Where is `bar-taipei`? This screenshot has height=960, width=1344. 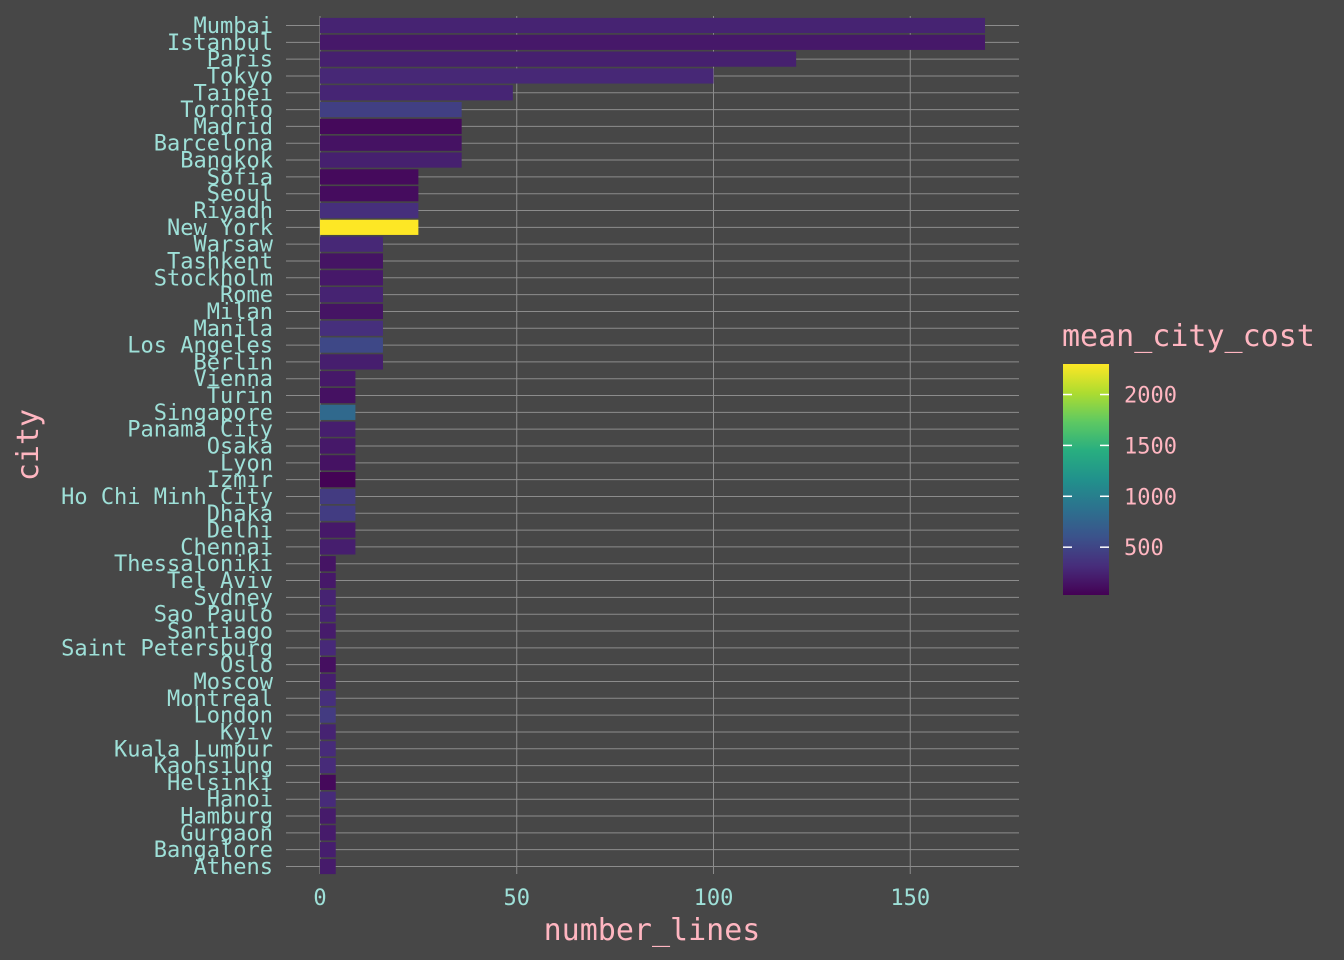 bar-taipei is located at coordinates (416, 93).